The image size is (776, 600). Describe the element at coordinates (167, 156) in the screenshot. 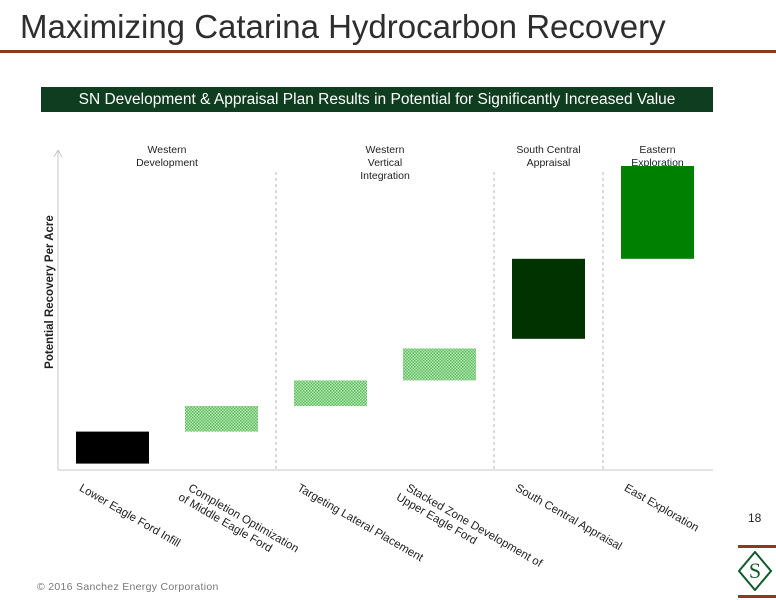

I see `section-header: Western Development` at that location.